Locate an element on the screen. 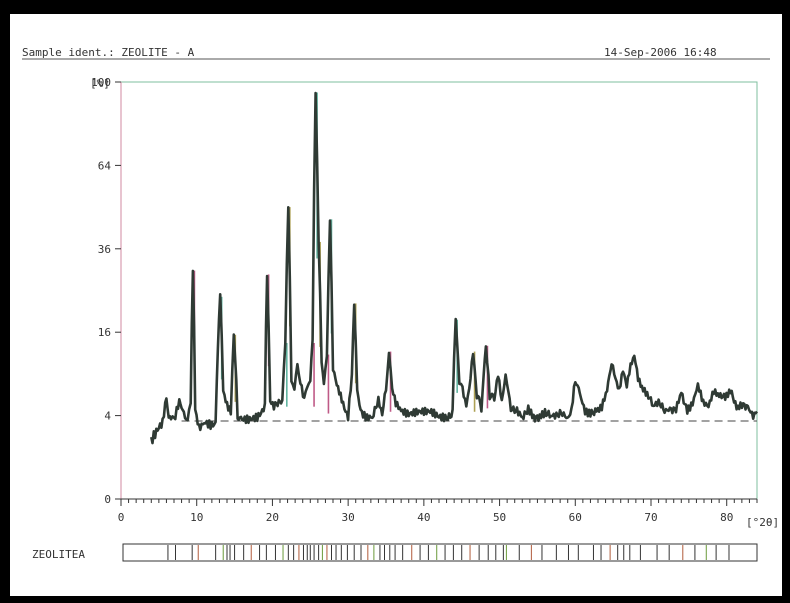 The height and width of the screenshot is (603, 790). y-tick-label: 100 is located at coordinates (101, 82).